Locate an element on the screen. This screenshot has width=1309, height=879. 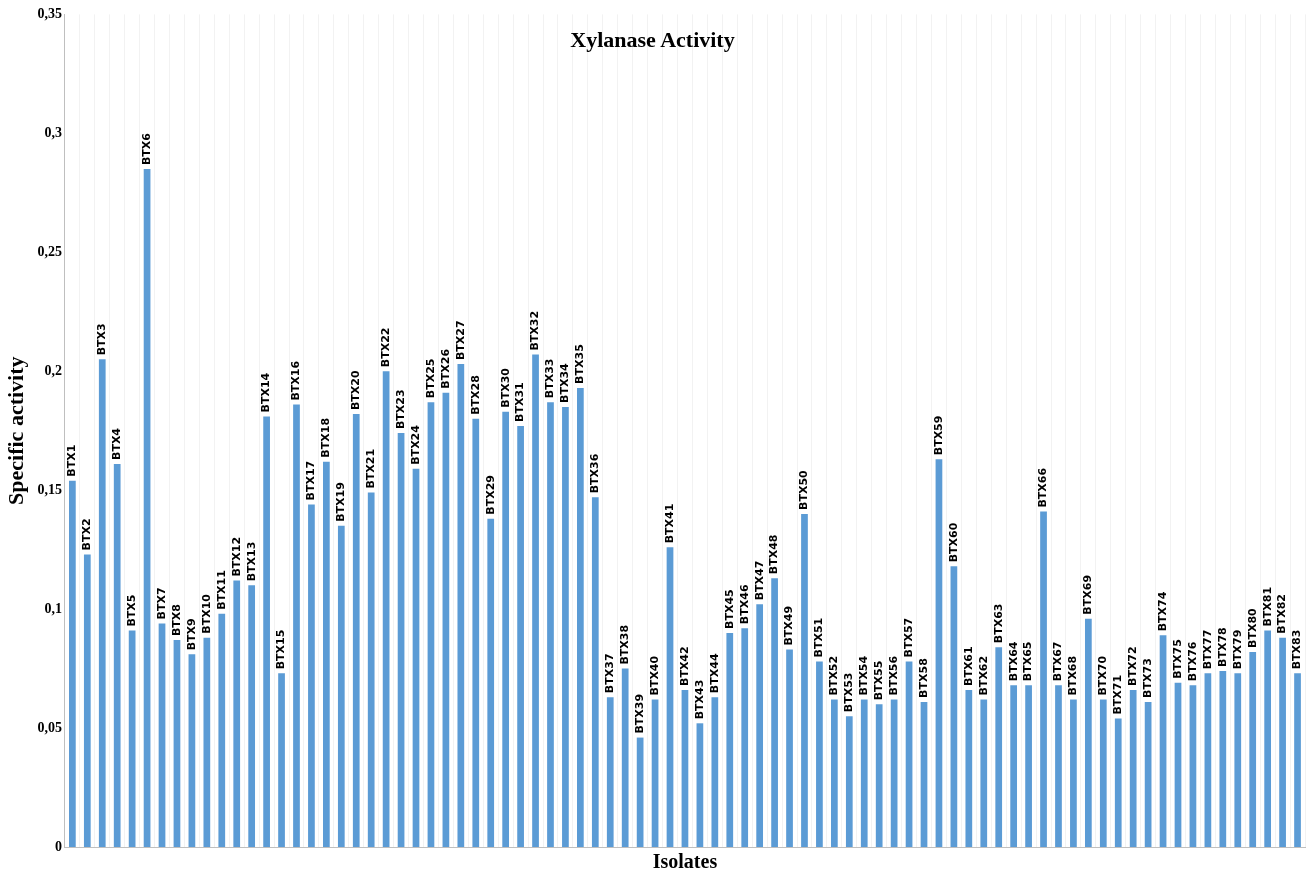
y-tick-label: 0 is located at coordinates (58, 846).